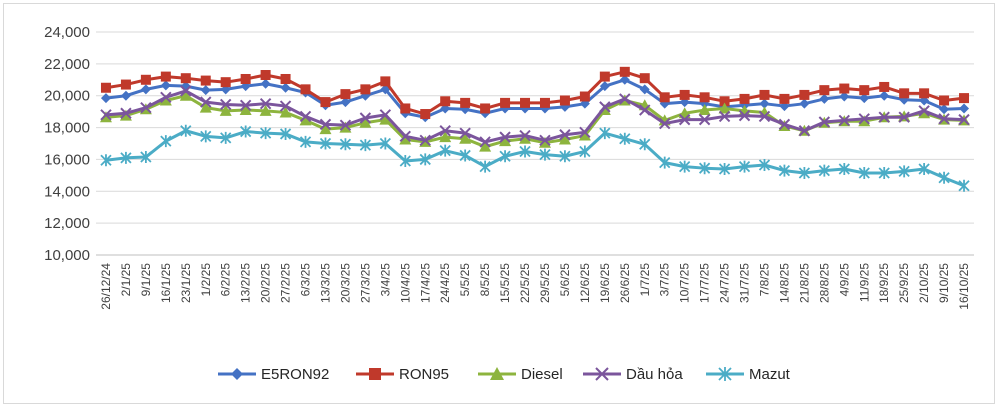 The width and height of the screenshot is (1000, 409). I want to click on series-d-u-h-a, so click(535, 116).